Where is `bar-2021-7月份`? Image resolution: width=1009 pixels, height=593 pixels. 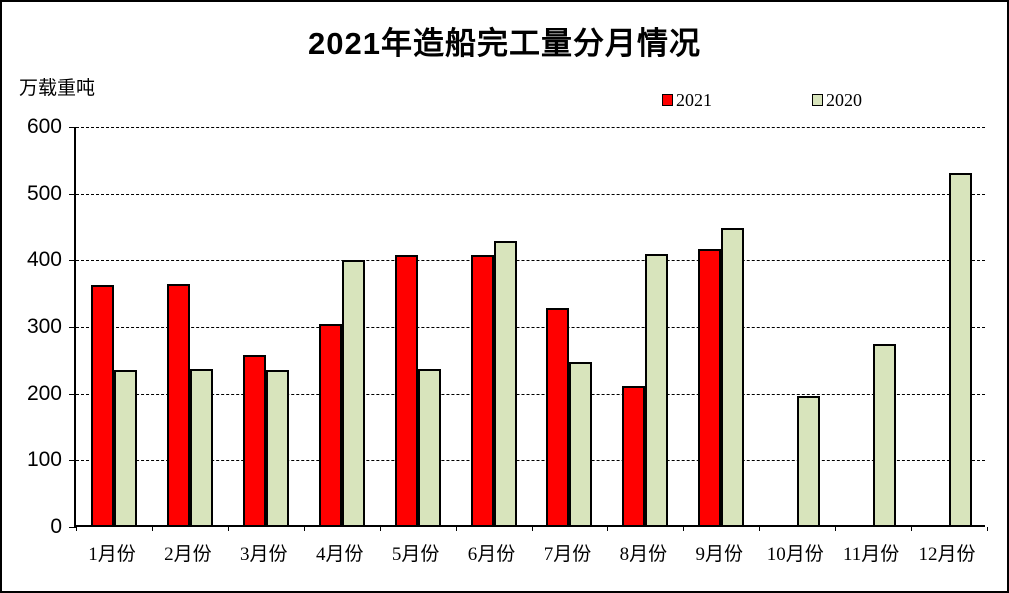 bar-2021-7月份 is located at coordinates (558, 416).